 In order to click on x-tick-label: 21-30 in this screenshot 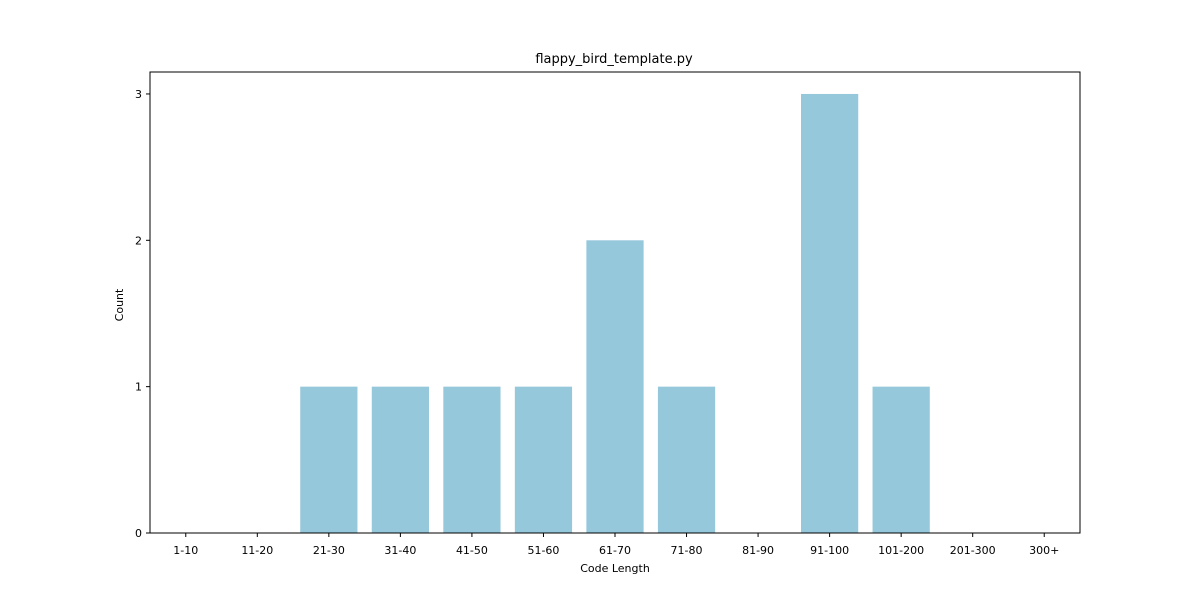, I will do `click(329, 550)`.